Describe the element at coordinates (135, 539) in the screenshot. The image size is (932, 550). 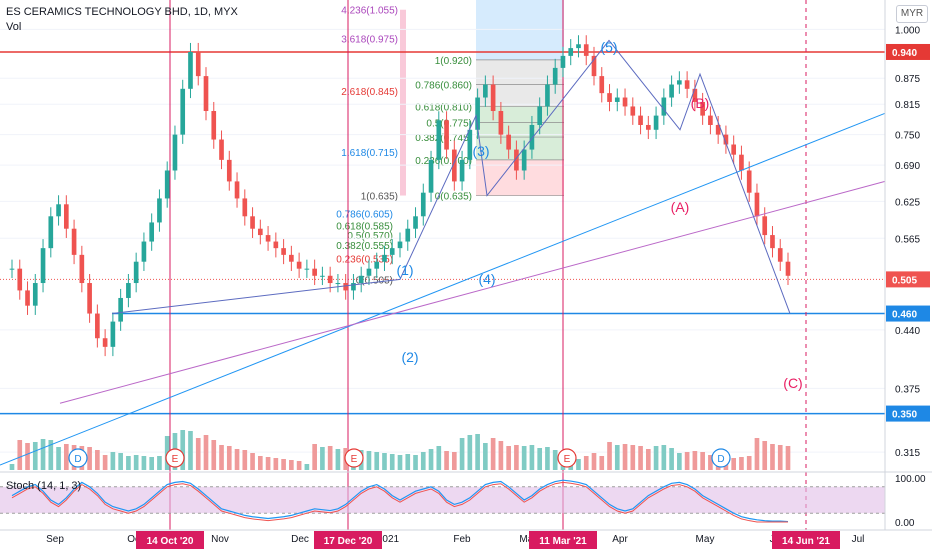
I see `x-tick-label: Oct` at that location.